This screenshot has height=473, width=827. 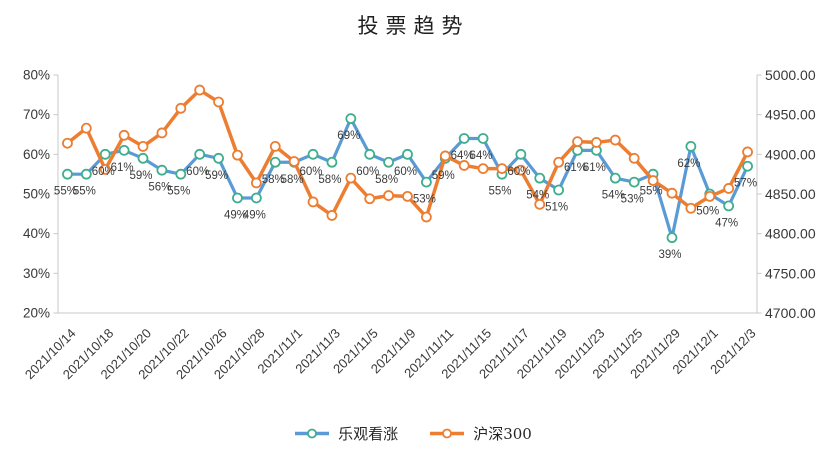 I want to click on left-axis-tick-label: 30%, so click(x=36, y=273).